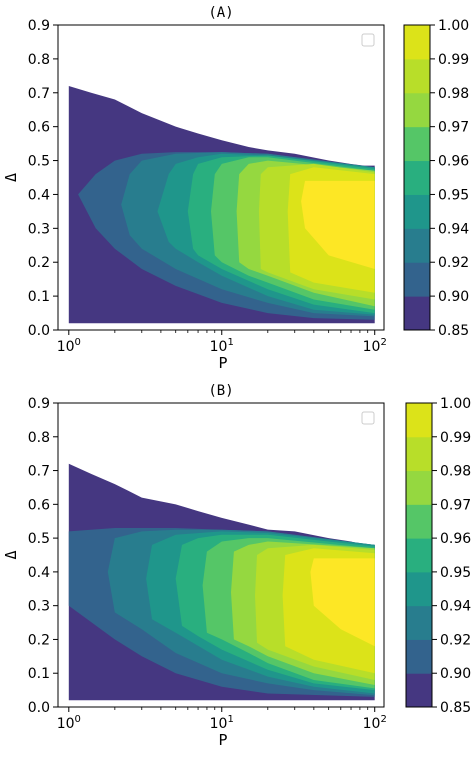 This screenshot has height=759, width=474. Describe the element at coordinates (220, 391) in the screenshot. I see `chart-title: (B)` at that location.